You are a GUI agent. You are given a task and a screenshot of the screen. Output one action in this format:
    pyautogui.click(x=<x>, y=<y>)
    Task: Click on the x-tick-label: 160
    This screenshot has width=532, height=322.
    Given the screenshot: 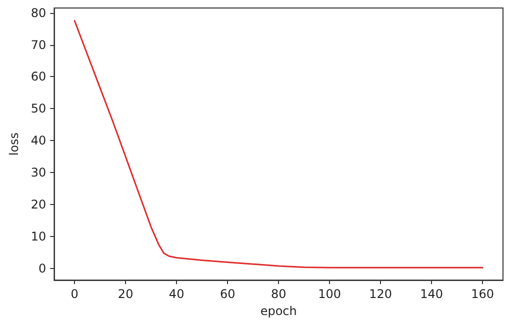 What is the action you would take?
    pyautogui.click(x=482, y=294)
    